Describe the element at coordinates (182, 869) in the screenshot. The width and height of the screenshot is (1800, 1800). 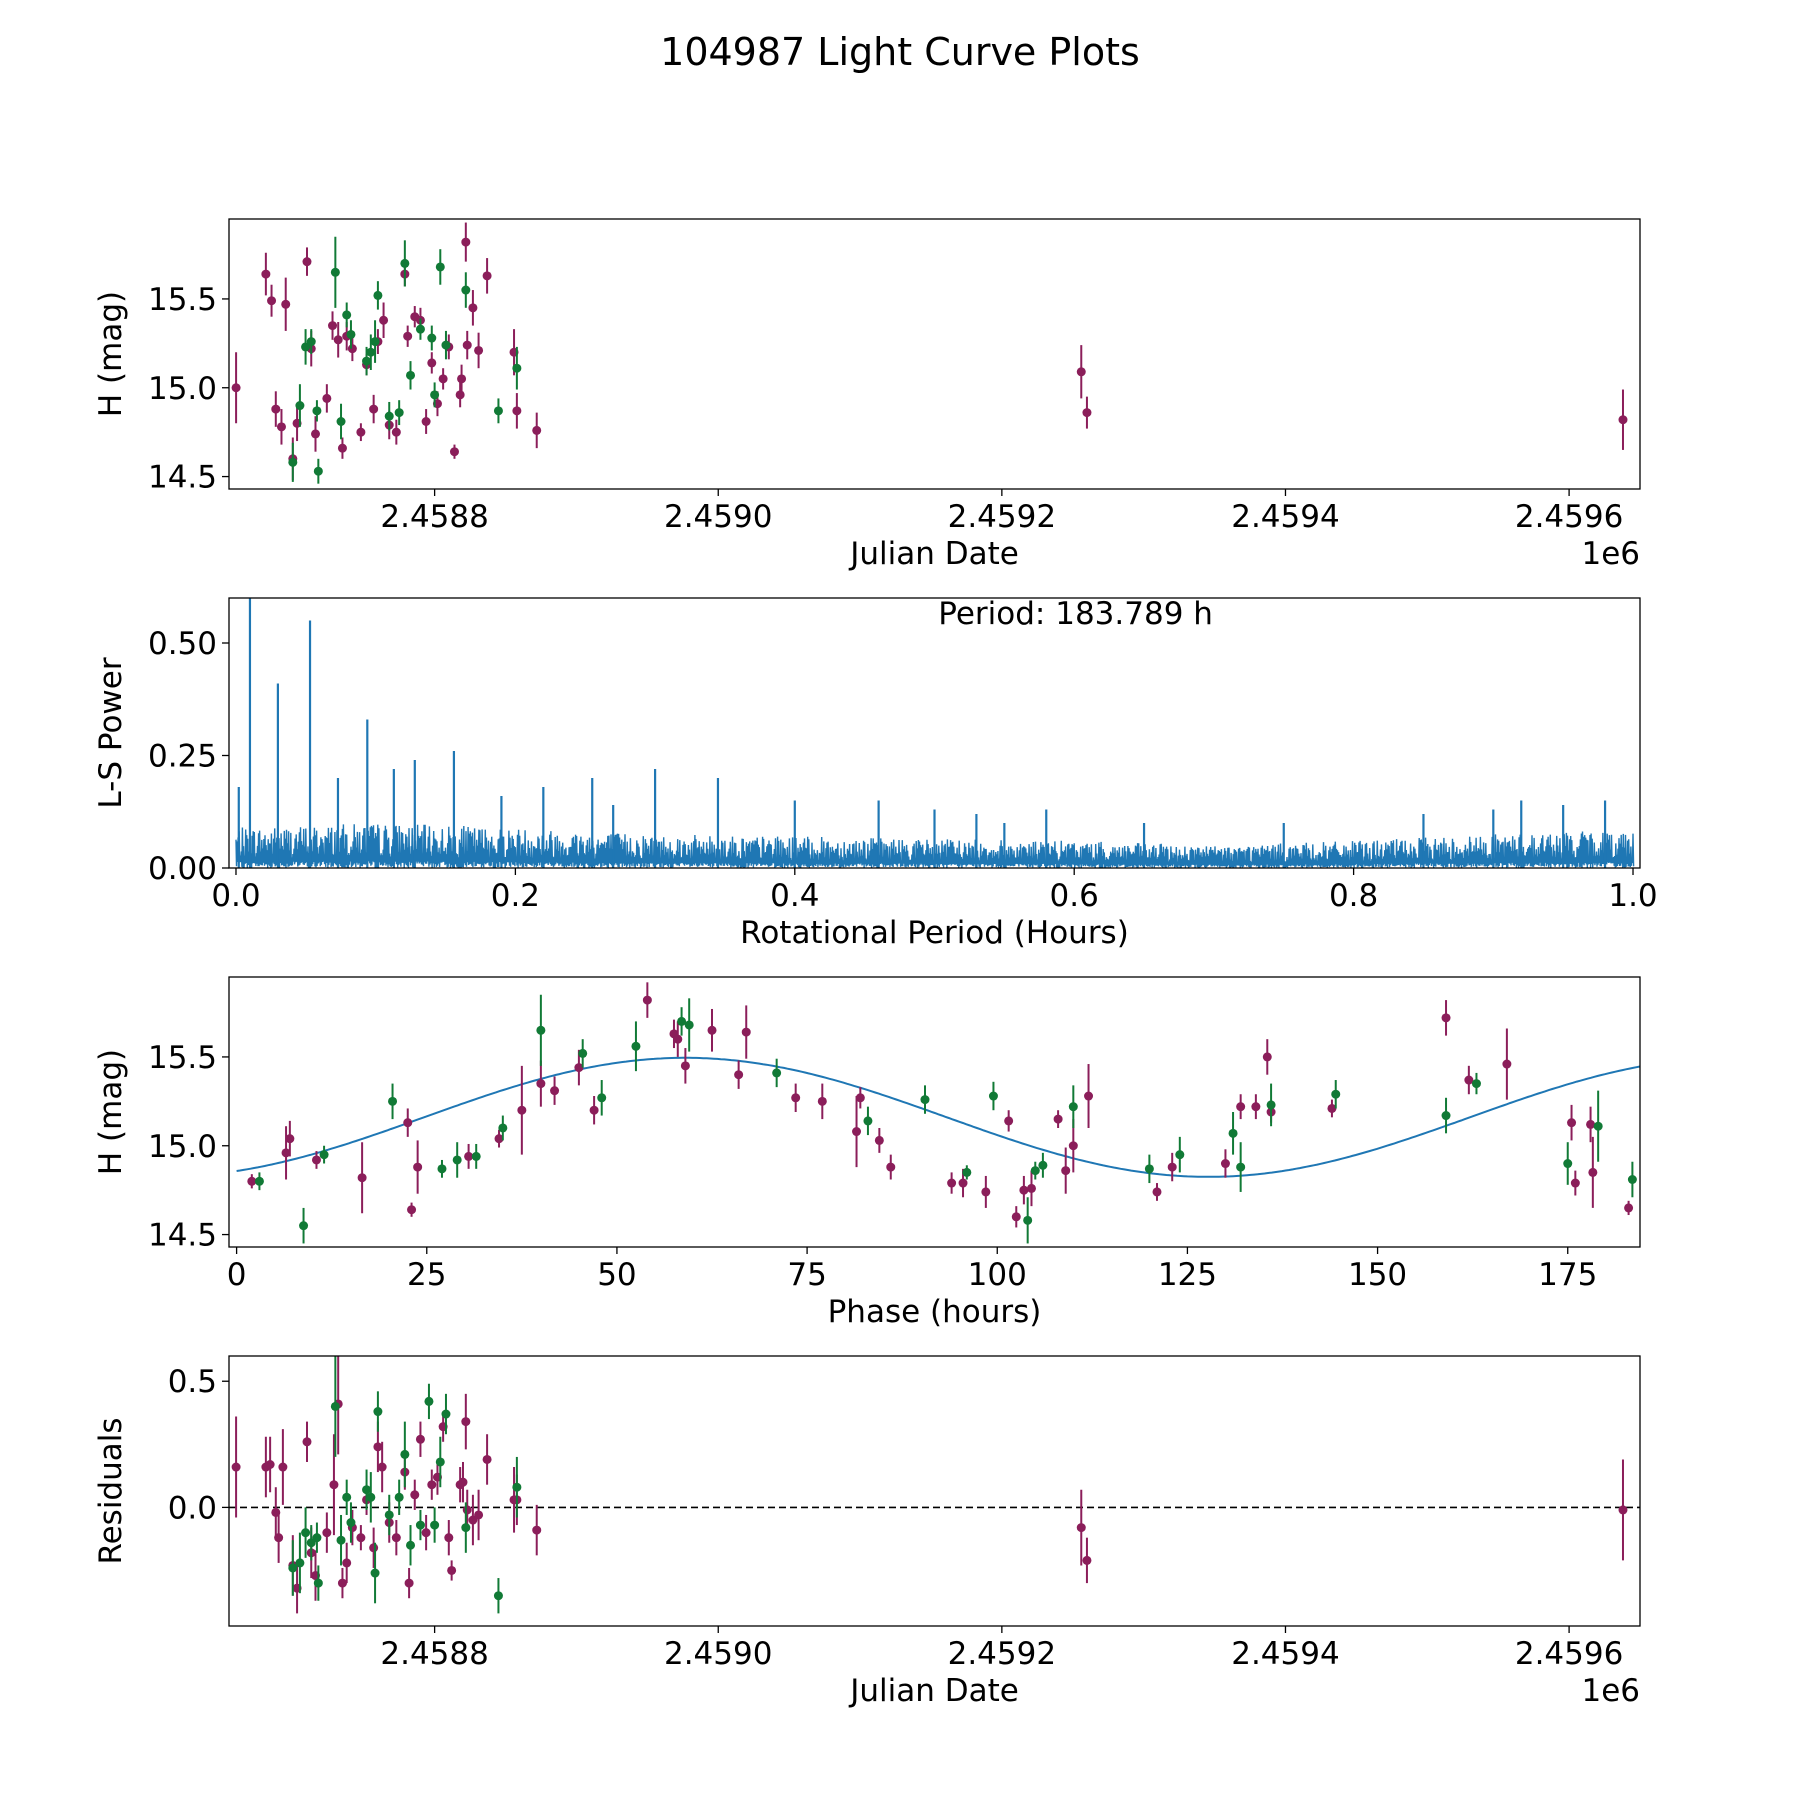
I see `y-tick-label-0: 0.00` at that location.